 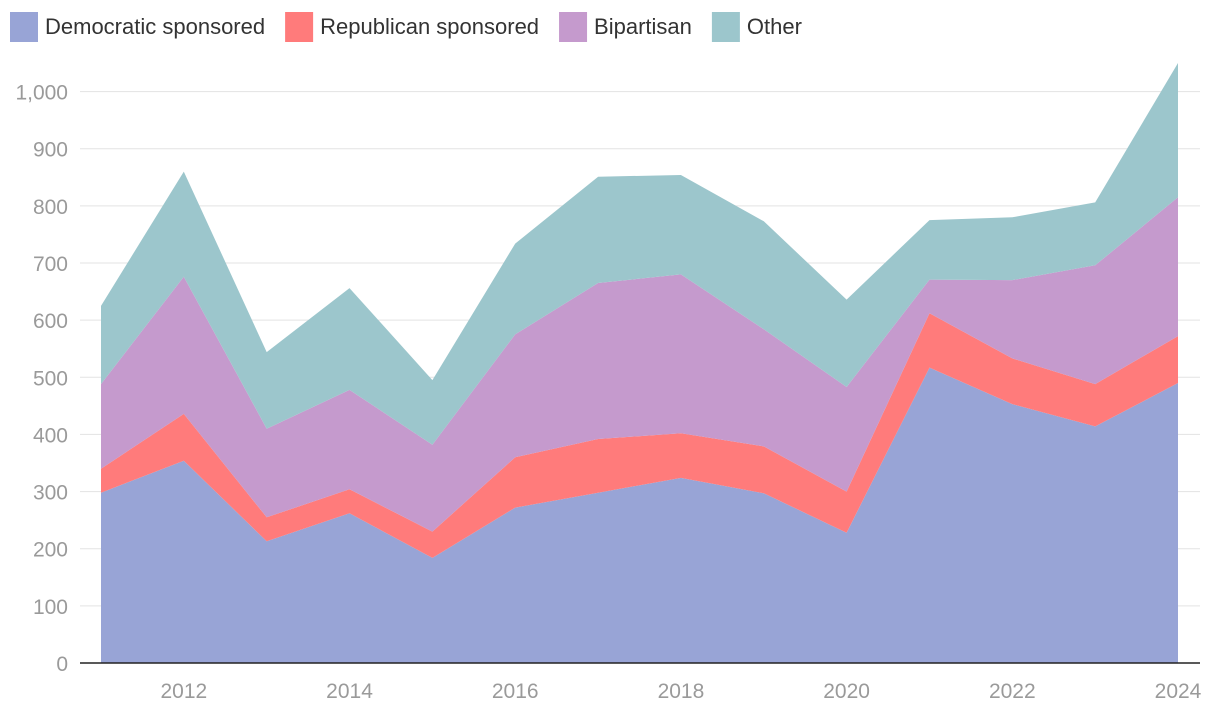 What do you see at coordinates (349, 691) in the screenshot?
I see `x-tick-label: 2014` at bounding box center [349, 691].